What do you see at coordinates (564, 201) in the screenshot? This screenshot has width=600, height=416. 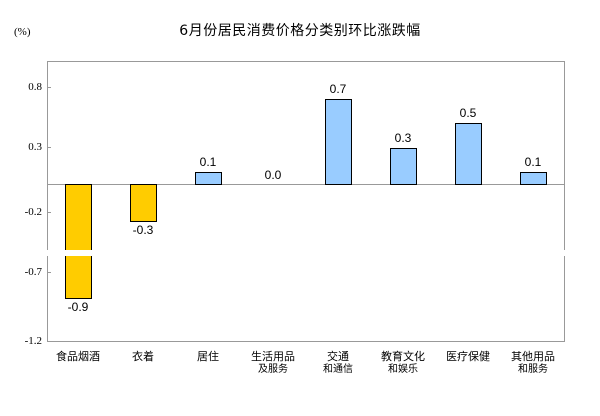 I see `plot-frame-right` at bounding box center [564, 201].